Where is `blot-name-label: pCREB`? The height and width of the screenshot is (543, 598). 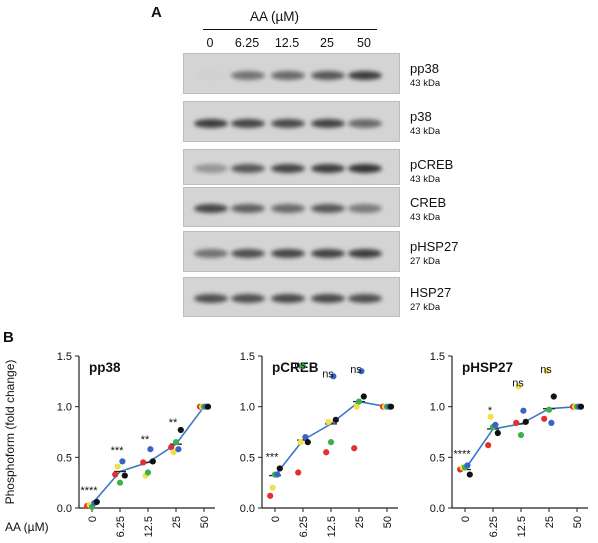
blot-name-label: pCREB is located at coordinates (432, 164).